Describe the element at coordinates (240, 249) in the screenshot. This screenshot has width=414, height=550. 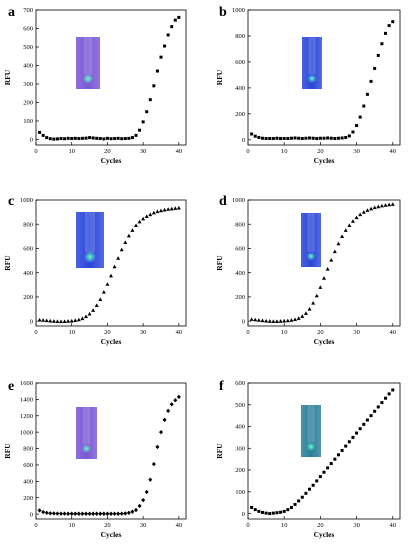
I see `y-tick-label: 600` at that location.